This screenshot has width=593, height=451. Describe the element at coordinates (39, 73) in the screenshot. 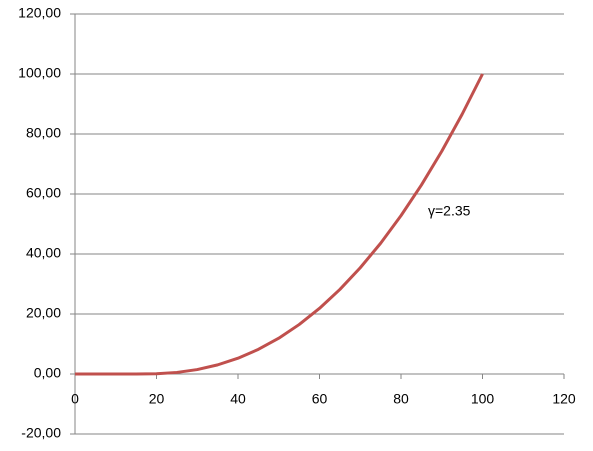

I see `y-tick-label: 100,00` at that location.